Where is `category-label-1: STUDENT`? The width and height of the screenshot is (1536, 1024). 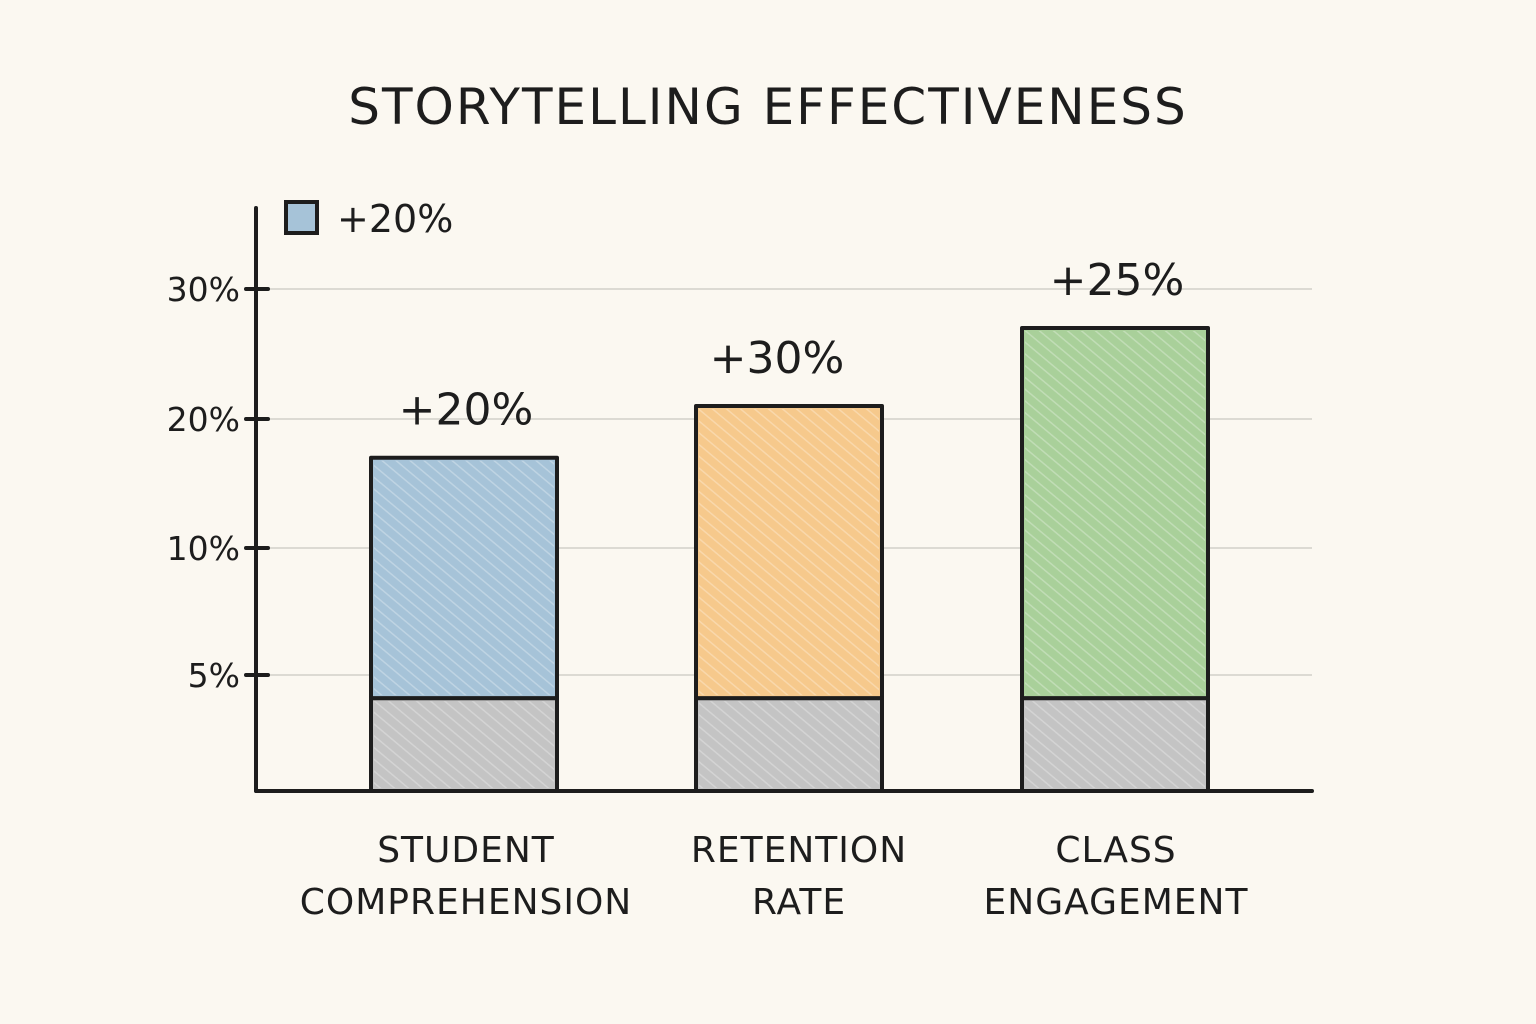 category-label-1: STUDENT is located at coordinates (466, 850).